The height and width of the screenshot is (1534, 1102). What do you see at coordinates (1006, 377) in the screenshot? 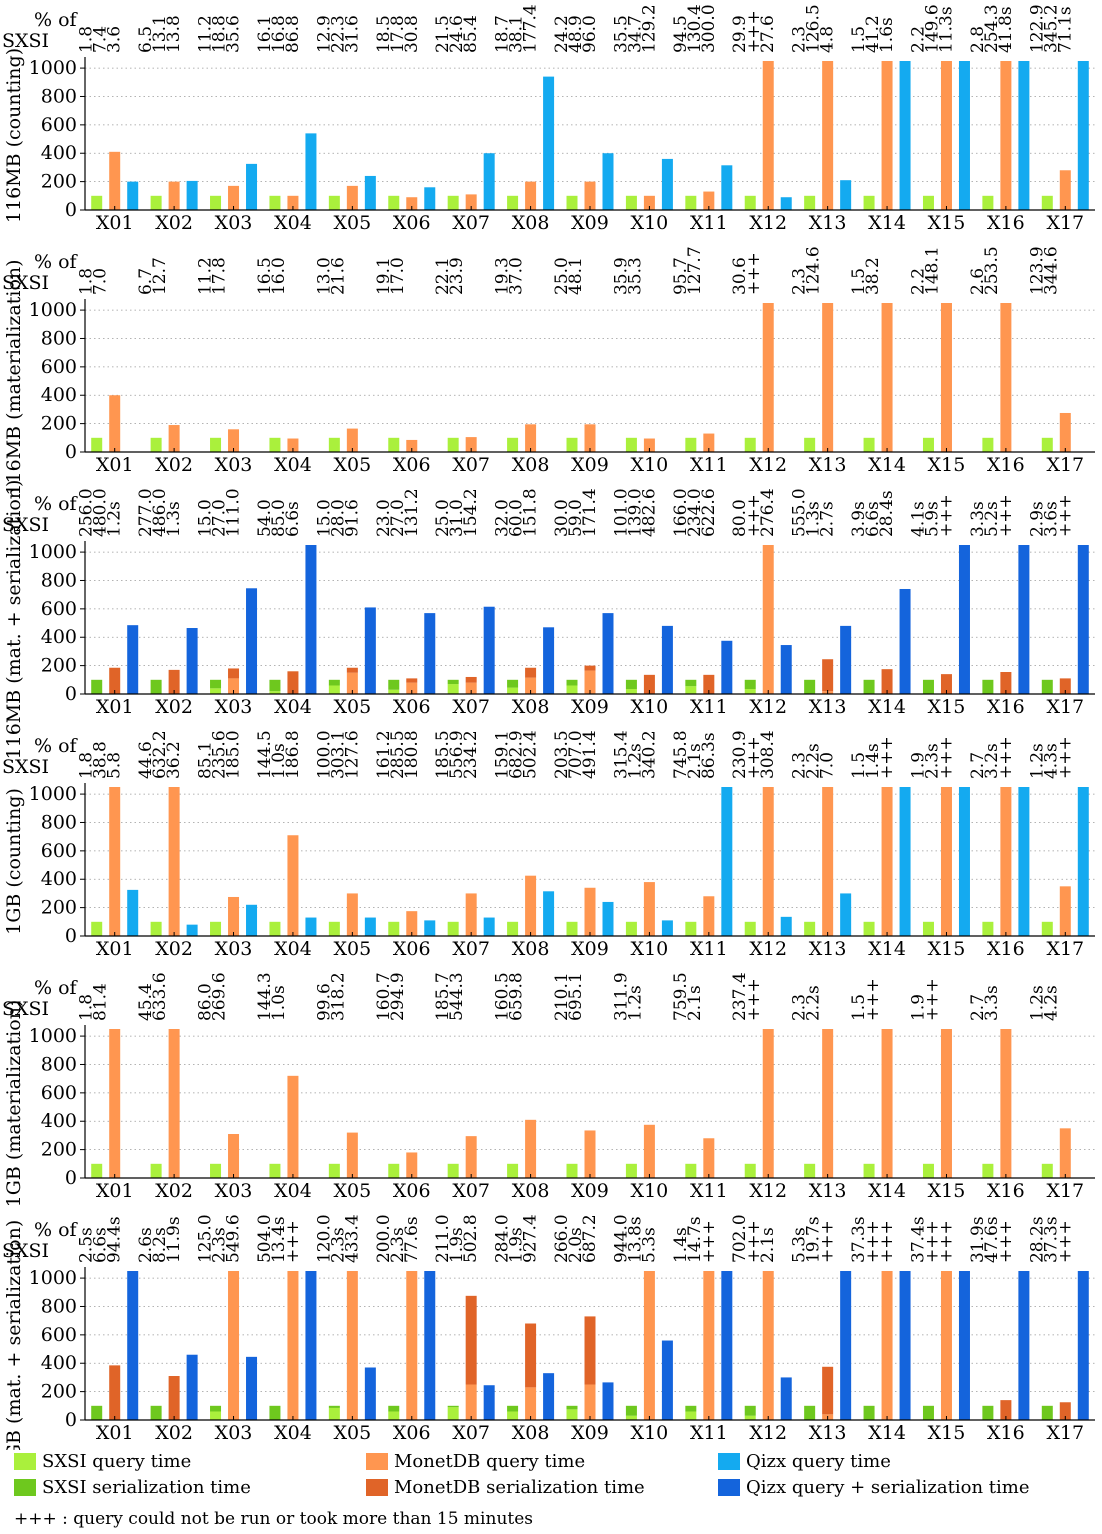
I see `bar-x16-monetdb-query-time` at bounding box center [1006, 377].